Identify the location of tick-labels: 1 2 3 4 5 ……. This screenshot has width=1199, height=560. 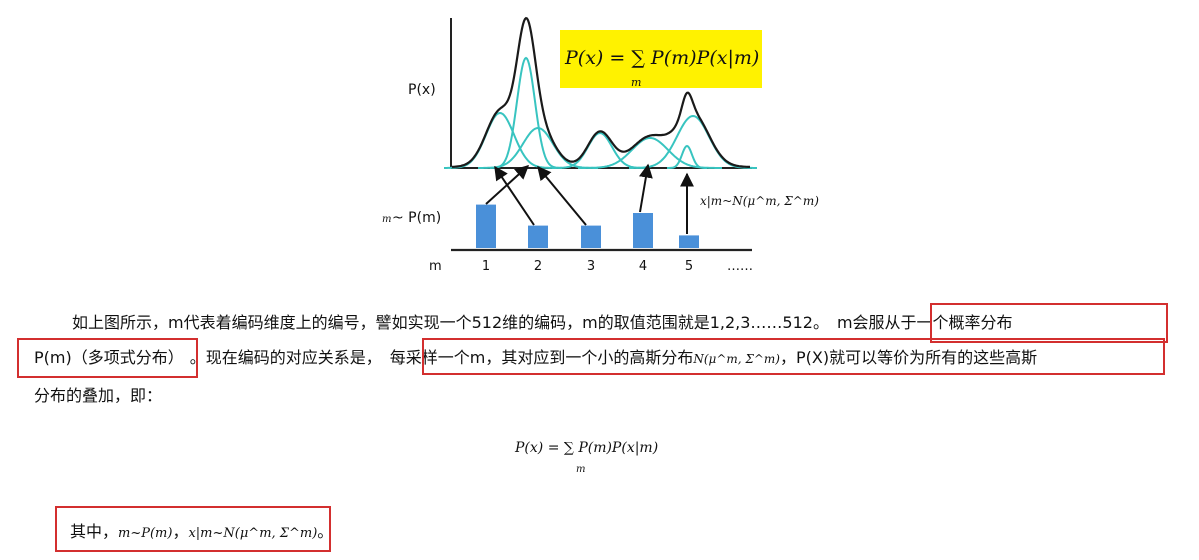
(617, 266).